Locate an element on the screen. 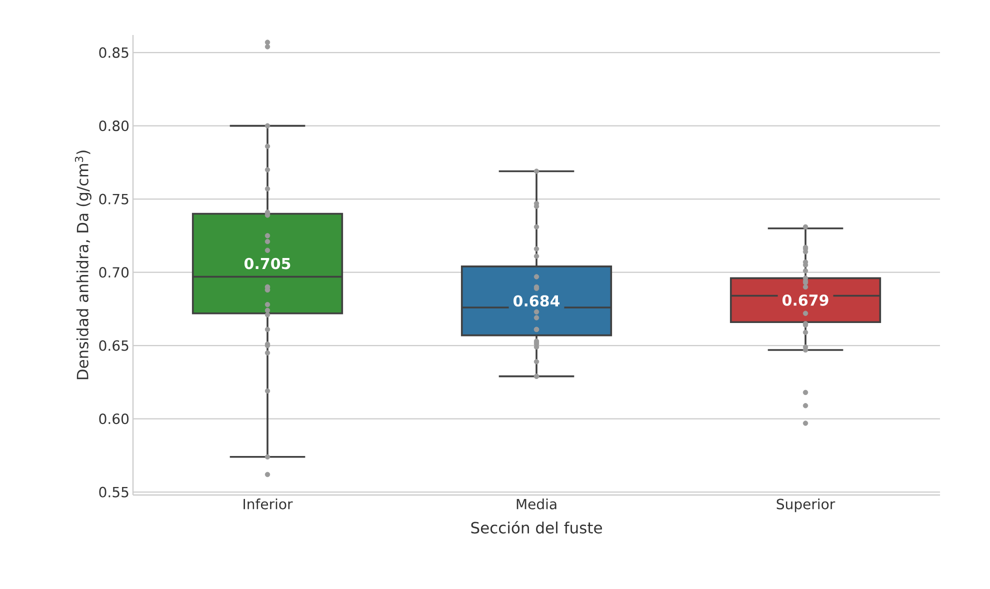 The image size is (990, 589). y-tick-label: 0.60 is located at coordinates (114, 419).